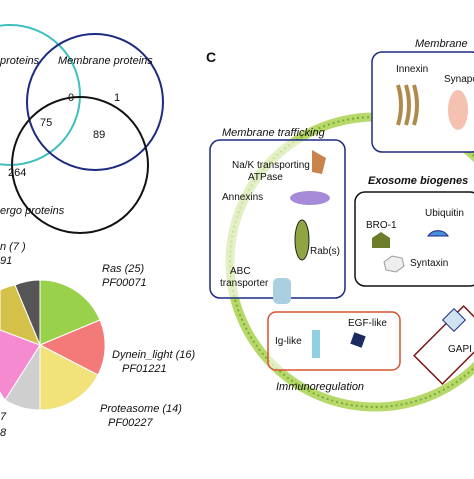  Describe the element at coordinates (3, 433) in the screenshot. I see `pie-label: 8` at that location.